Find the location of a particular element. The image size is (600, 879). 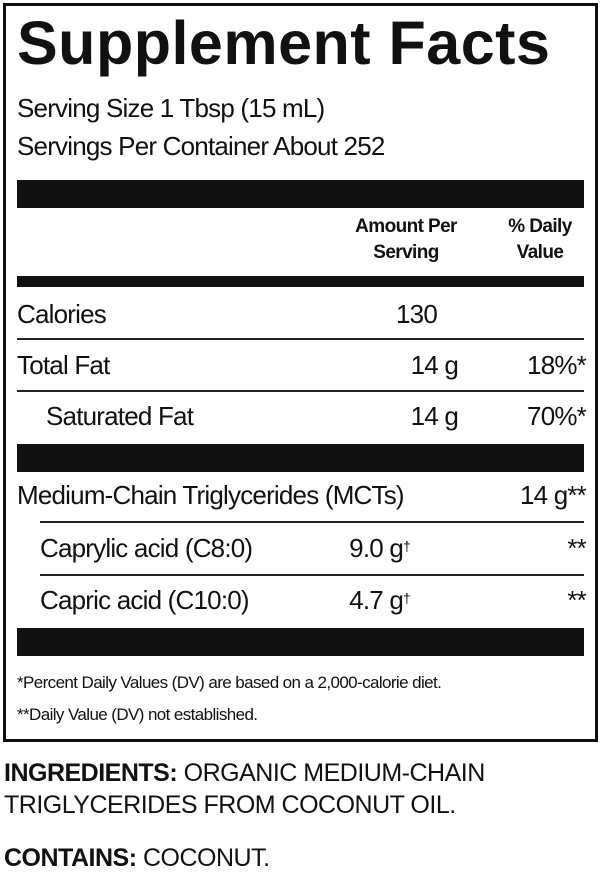

amount-value: 4.7 g is located at coordinates (376, 600).